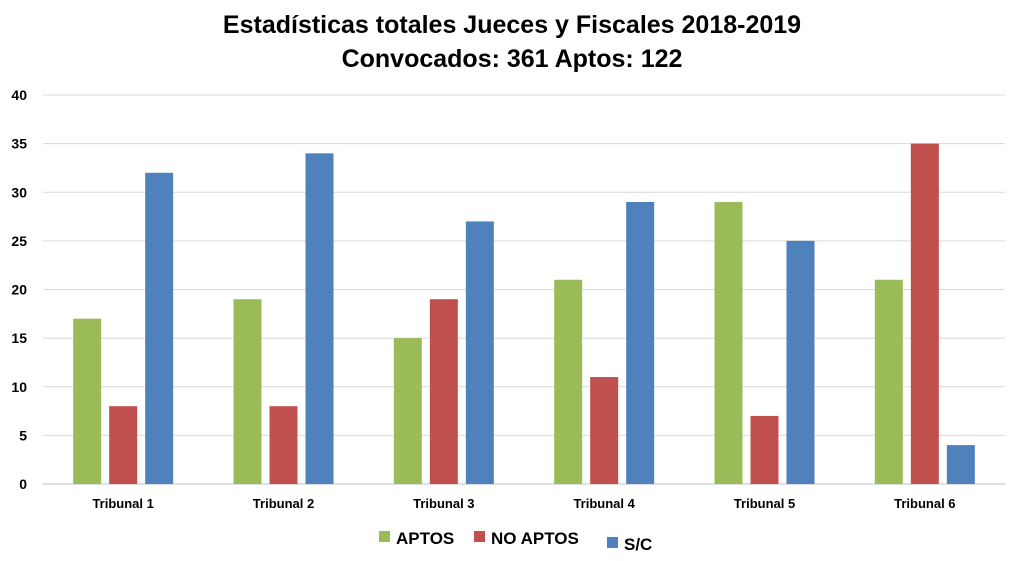  Describe the element at coordinates (604, 503) in the screenshot. I see `x-tick-label: Tribunal 4` at that location.